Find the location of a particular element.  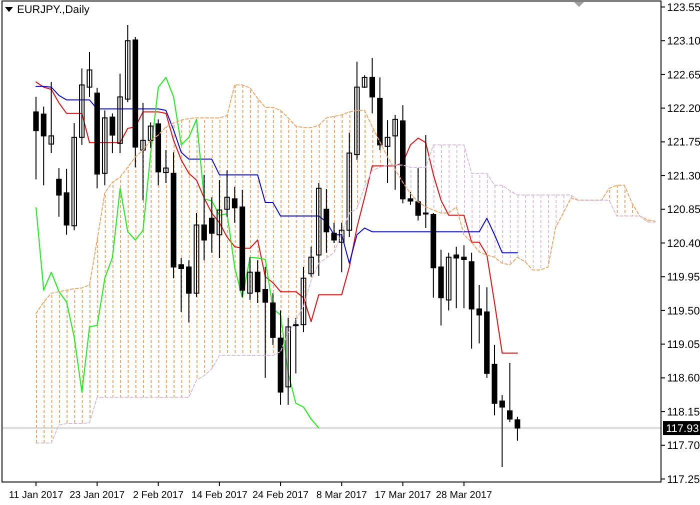

y-tick-label: 123.10 is located at coordinates (683, 42).